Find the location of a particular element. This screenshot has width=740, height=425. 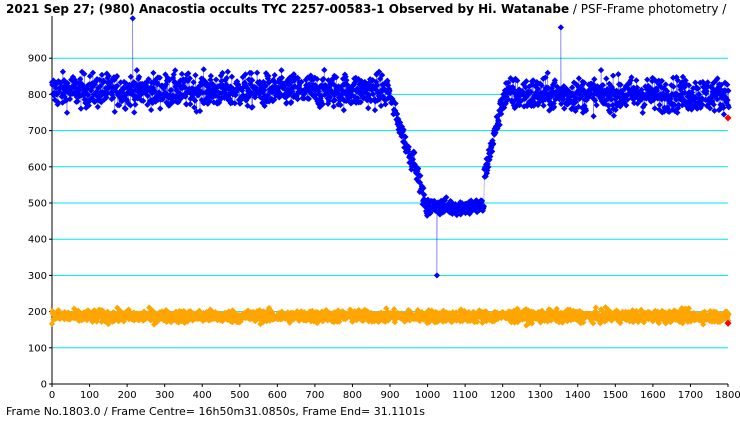

x-tick-label-800: 800 is located at coordinates (352, 395).